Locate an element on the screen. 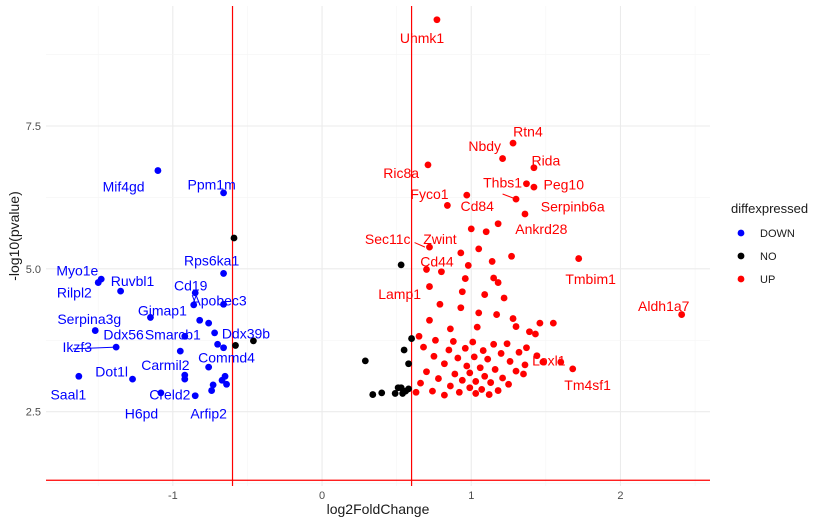 Image resolution: width=832 pixels, height=524 pixels. legend-entries: DOWN NO UP is located at coordinates (766, 257).